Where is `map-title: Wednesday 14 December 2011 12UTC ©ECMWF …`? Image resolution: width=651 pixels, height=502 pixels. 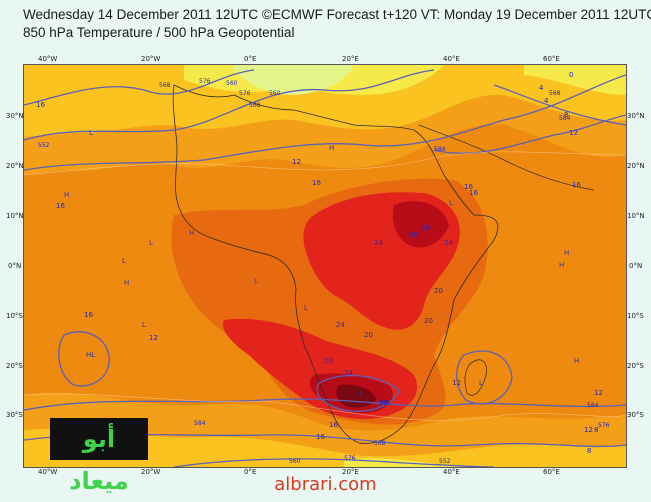
map-title: Wednesday 14 December 2011 12UTC ©ECMWF … is located at coordinates (337, 14).